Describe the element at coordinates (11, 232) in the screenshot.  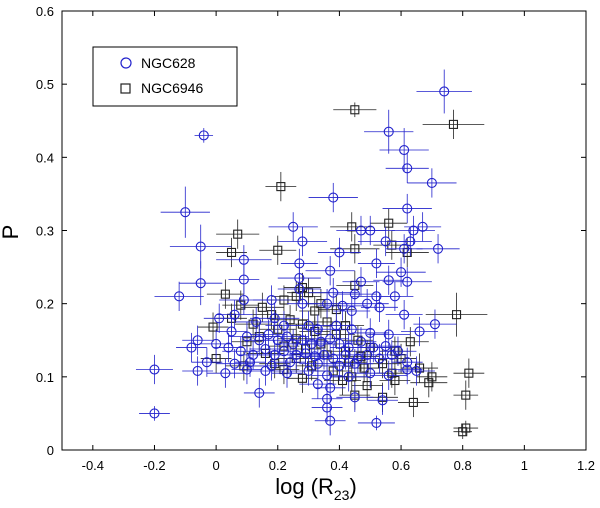
I see `y-axis-label: P` at that location.